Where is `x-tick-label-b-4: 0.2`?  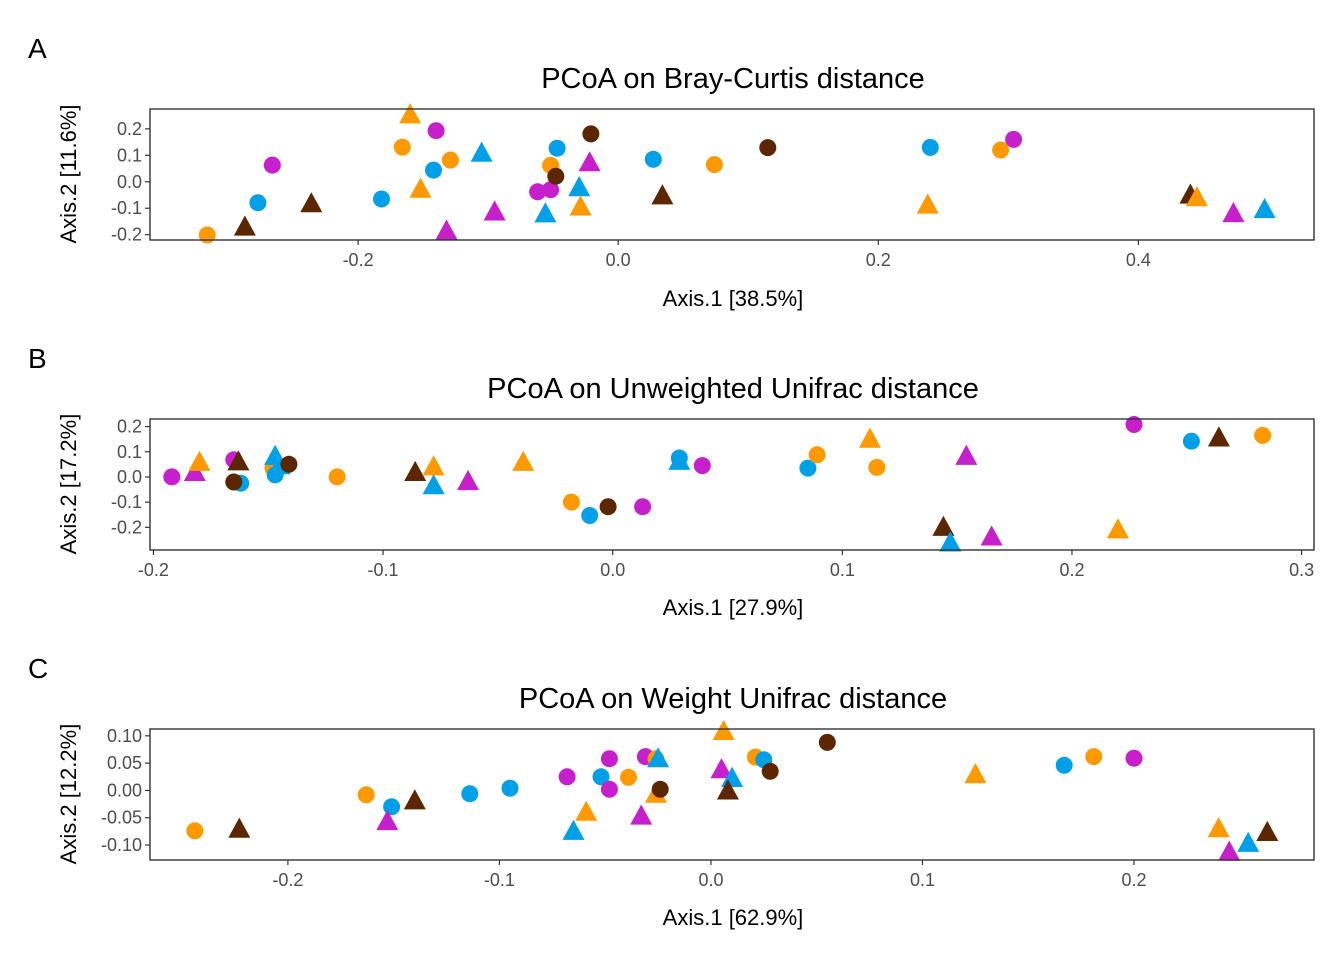 x-tick-label-b-4: 0.2 is located at coordinates (1071, 570).